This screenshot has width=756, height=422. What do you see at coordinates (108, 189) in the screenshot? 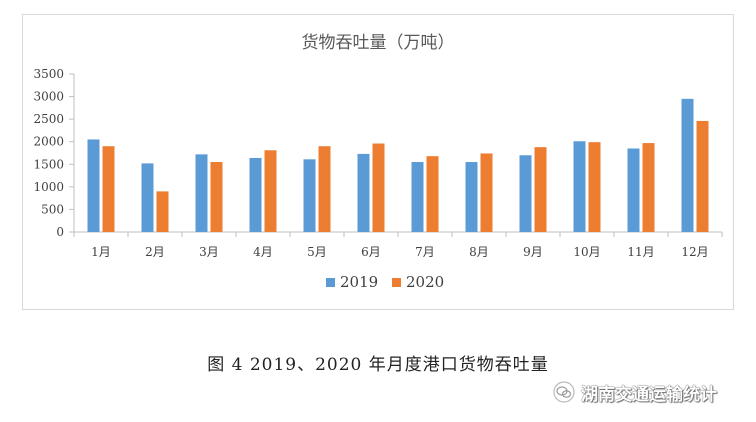
I see `bar-2020-1月` at bounding box center [108, 189].